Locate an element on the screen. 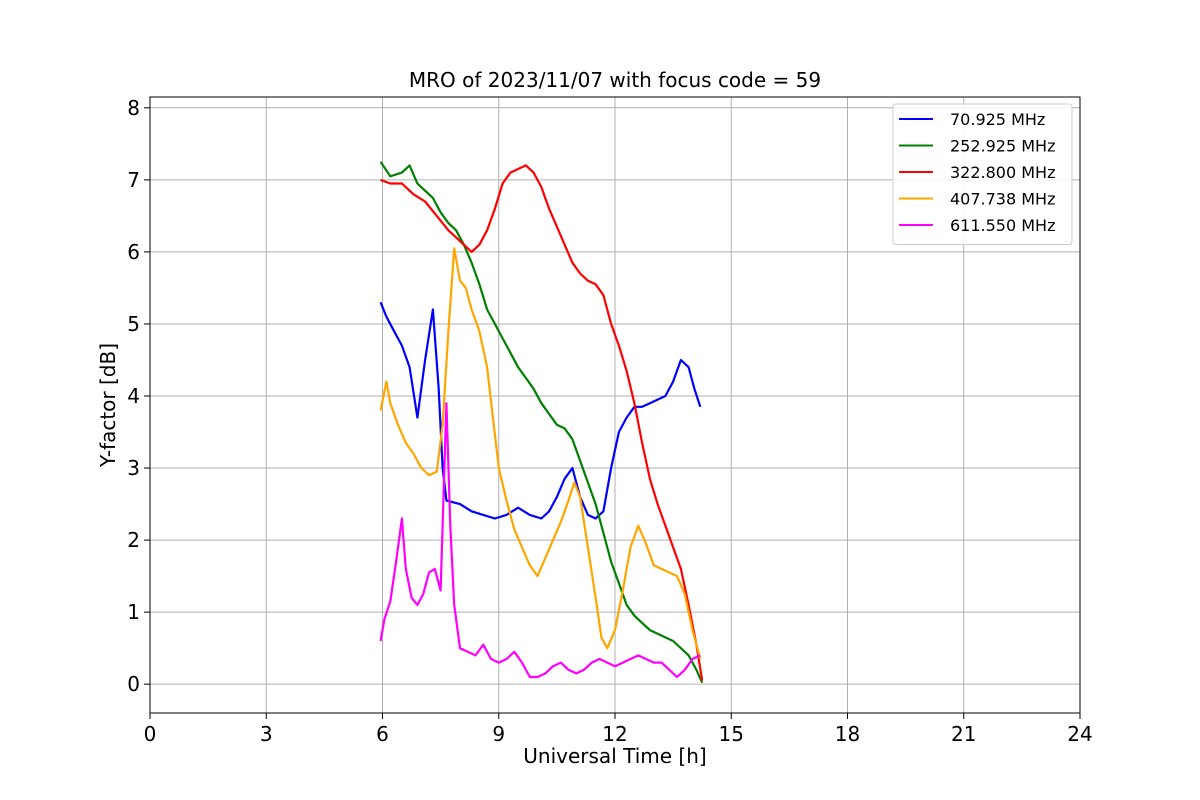 This screenshot has width=1200, height=800. y-tick-label: 0 is located at coordinates (133, 684).